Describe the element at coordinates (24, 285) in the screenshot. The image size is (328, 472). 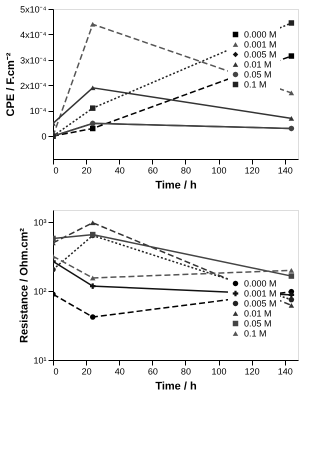
I see `y-axis-title: Resistance / Ohm.cm²` at that location.